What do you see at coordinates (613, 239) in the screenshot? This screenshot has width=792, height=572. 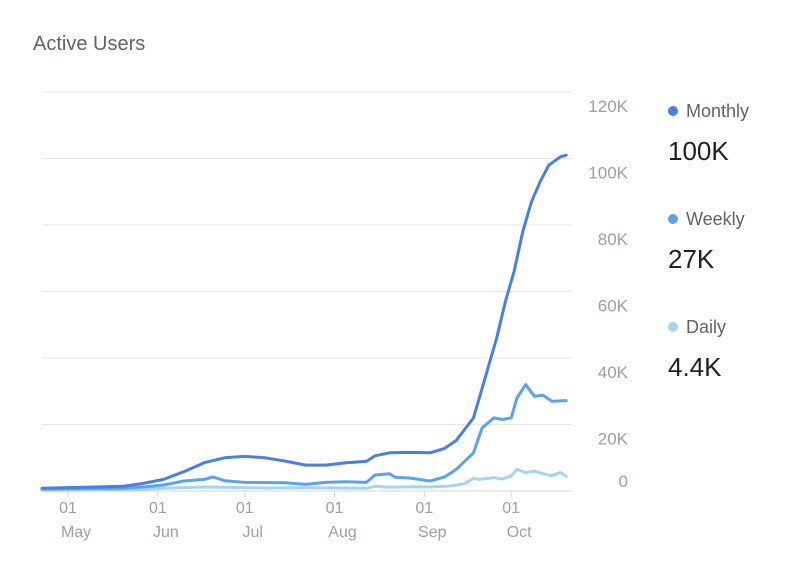 I see `y-tick-label: 80K` at bounding box center [613, 239].